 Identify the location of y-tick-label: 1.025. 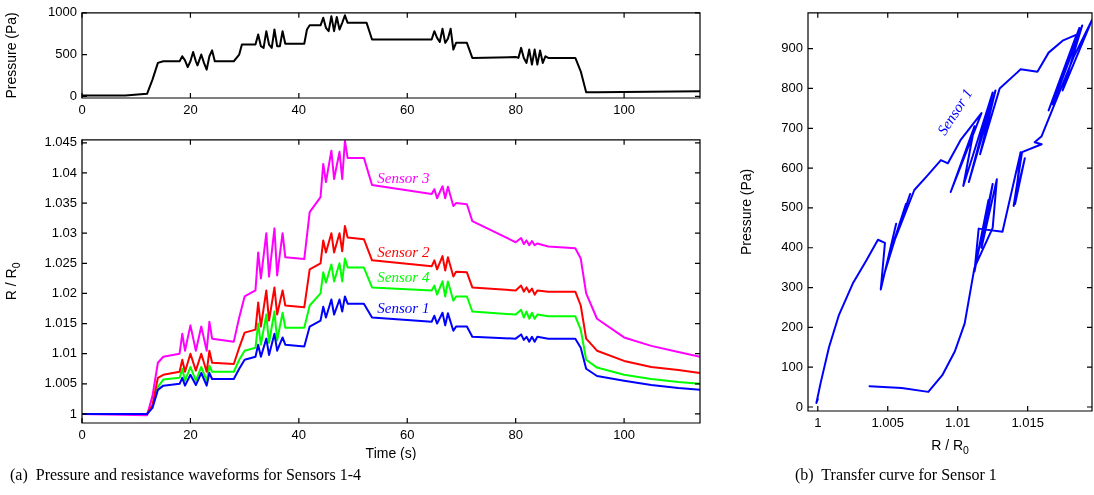
(60, 262).